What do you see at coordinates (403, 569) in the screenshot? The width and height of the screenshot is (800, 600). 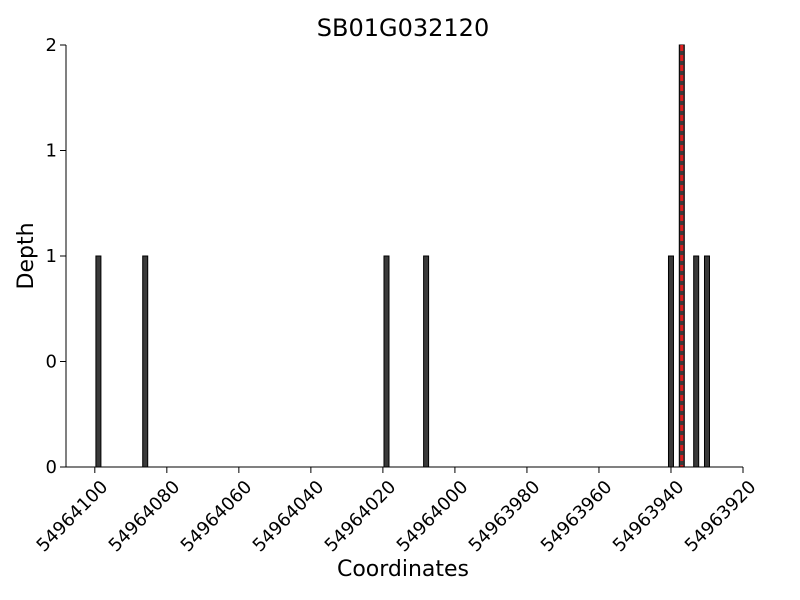 I see `x-axis-label: Coordinates` at bounding box center [403, 569].